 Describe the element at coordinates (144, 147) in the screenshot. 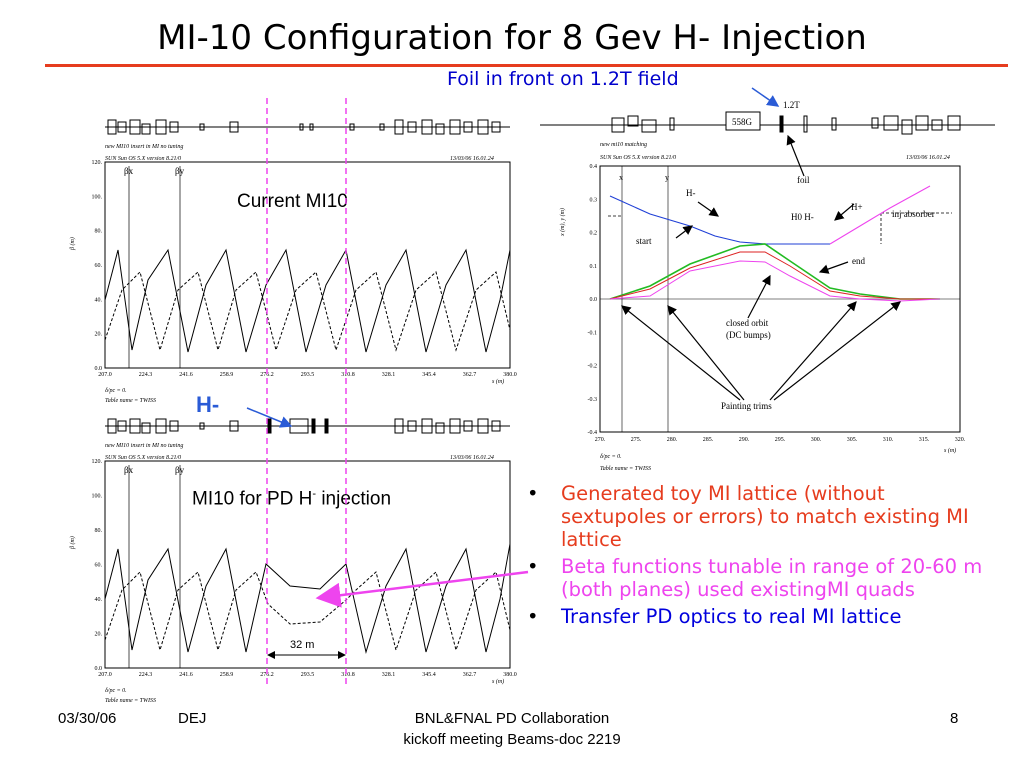

I see `plot-top-header: new MI10 insert in MI no tuning` at that location.